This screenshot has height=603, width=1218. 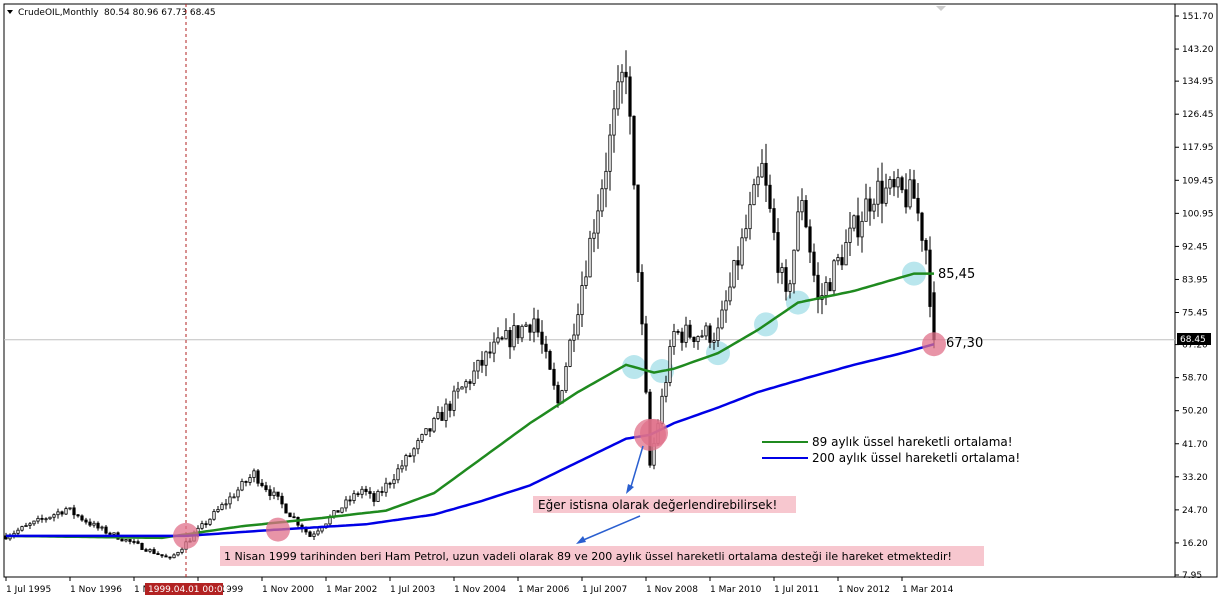 What do you see at coordinates (610, 494) in the screenshot?
I see `annotation-arrows` at bounding box center [610, 494].